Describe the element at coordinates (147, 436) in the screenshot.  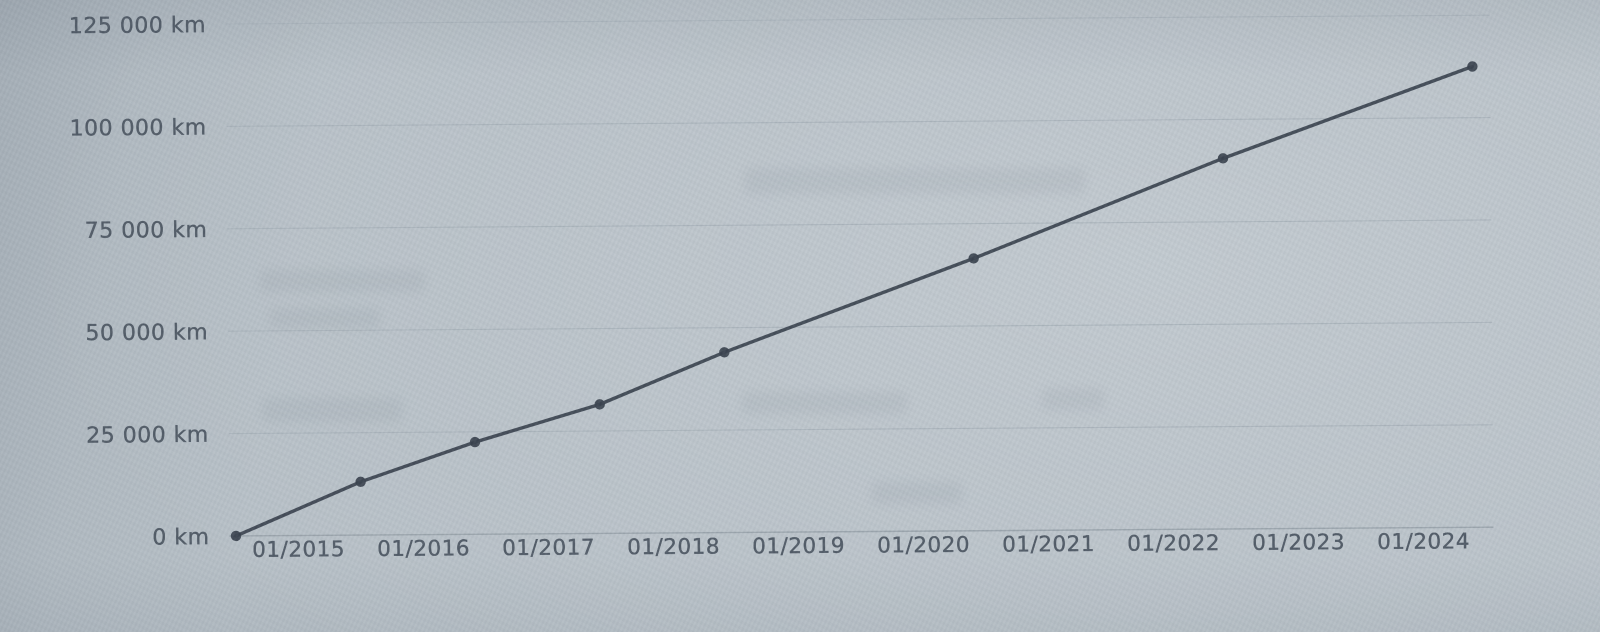
I see `y-tick-label: 25 000 km` at that location.